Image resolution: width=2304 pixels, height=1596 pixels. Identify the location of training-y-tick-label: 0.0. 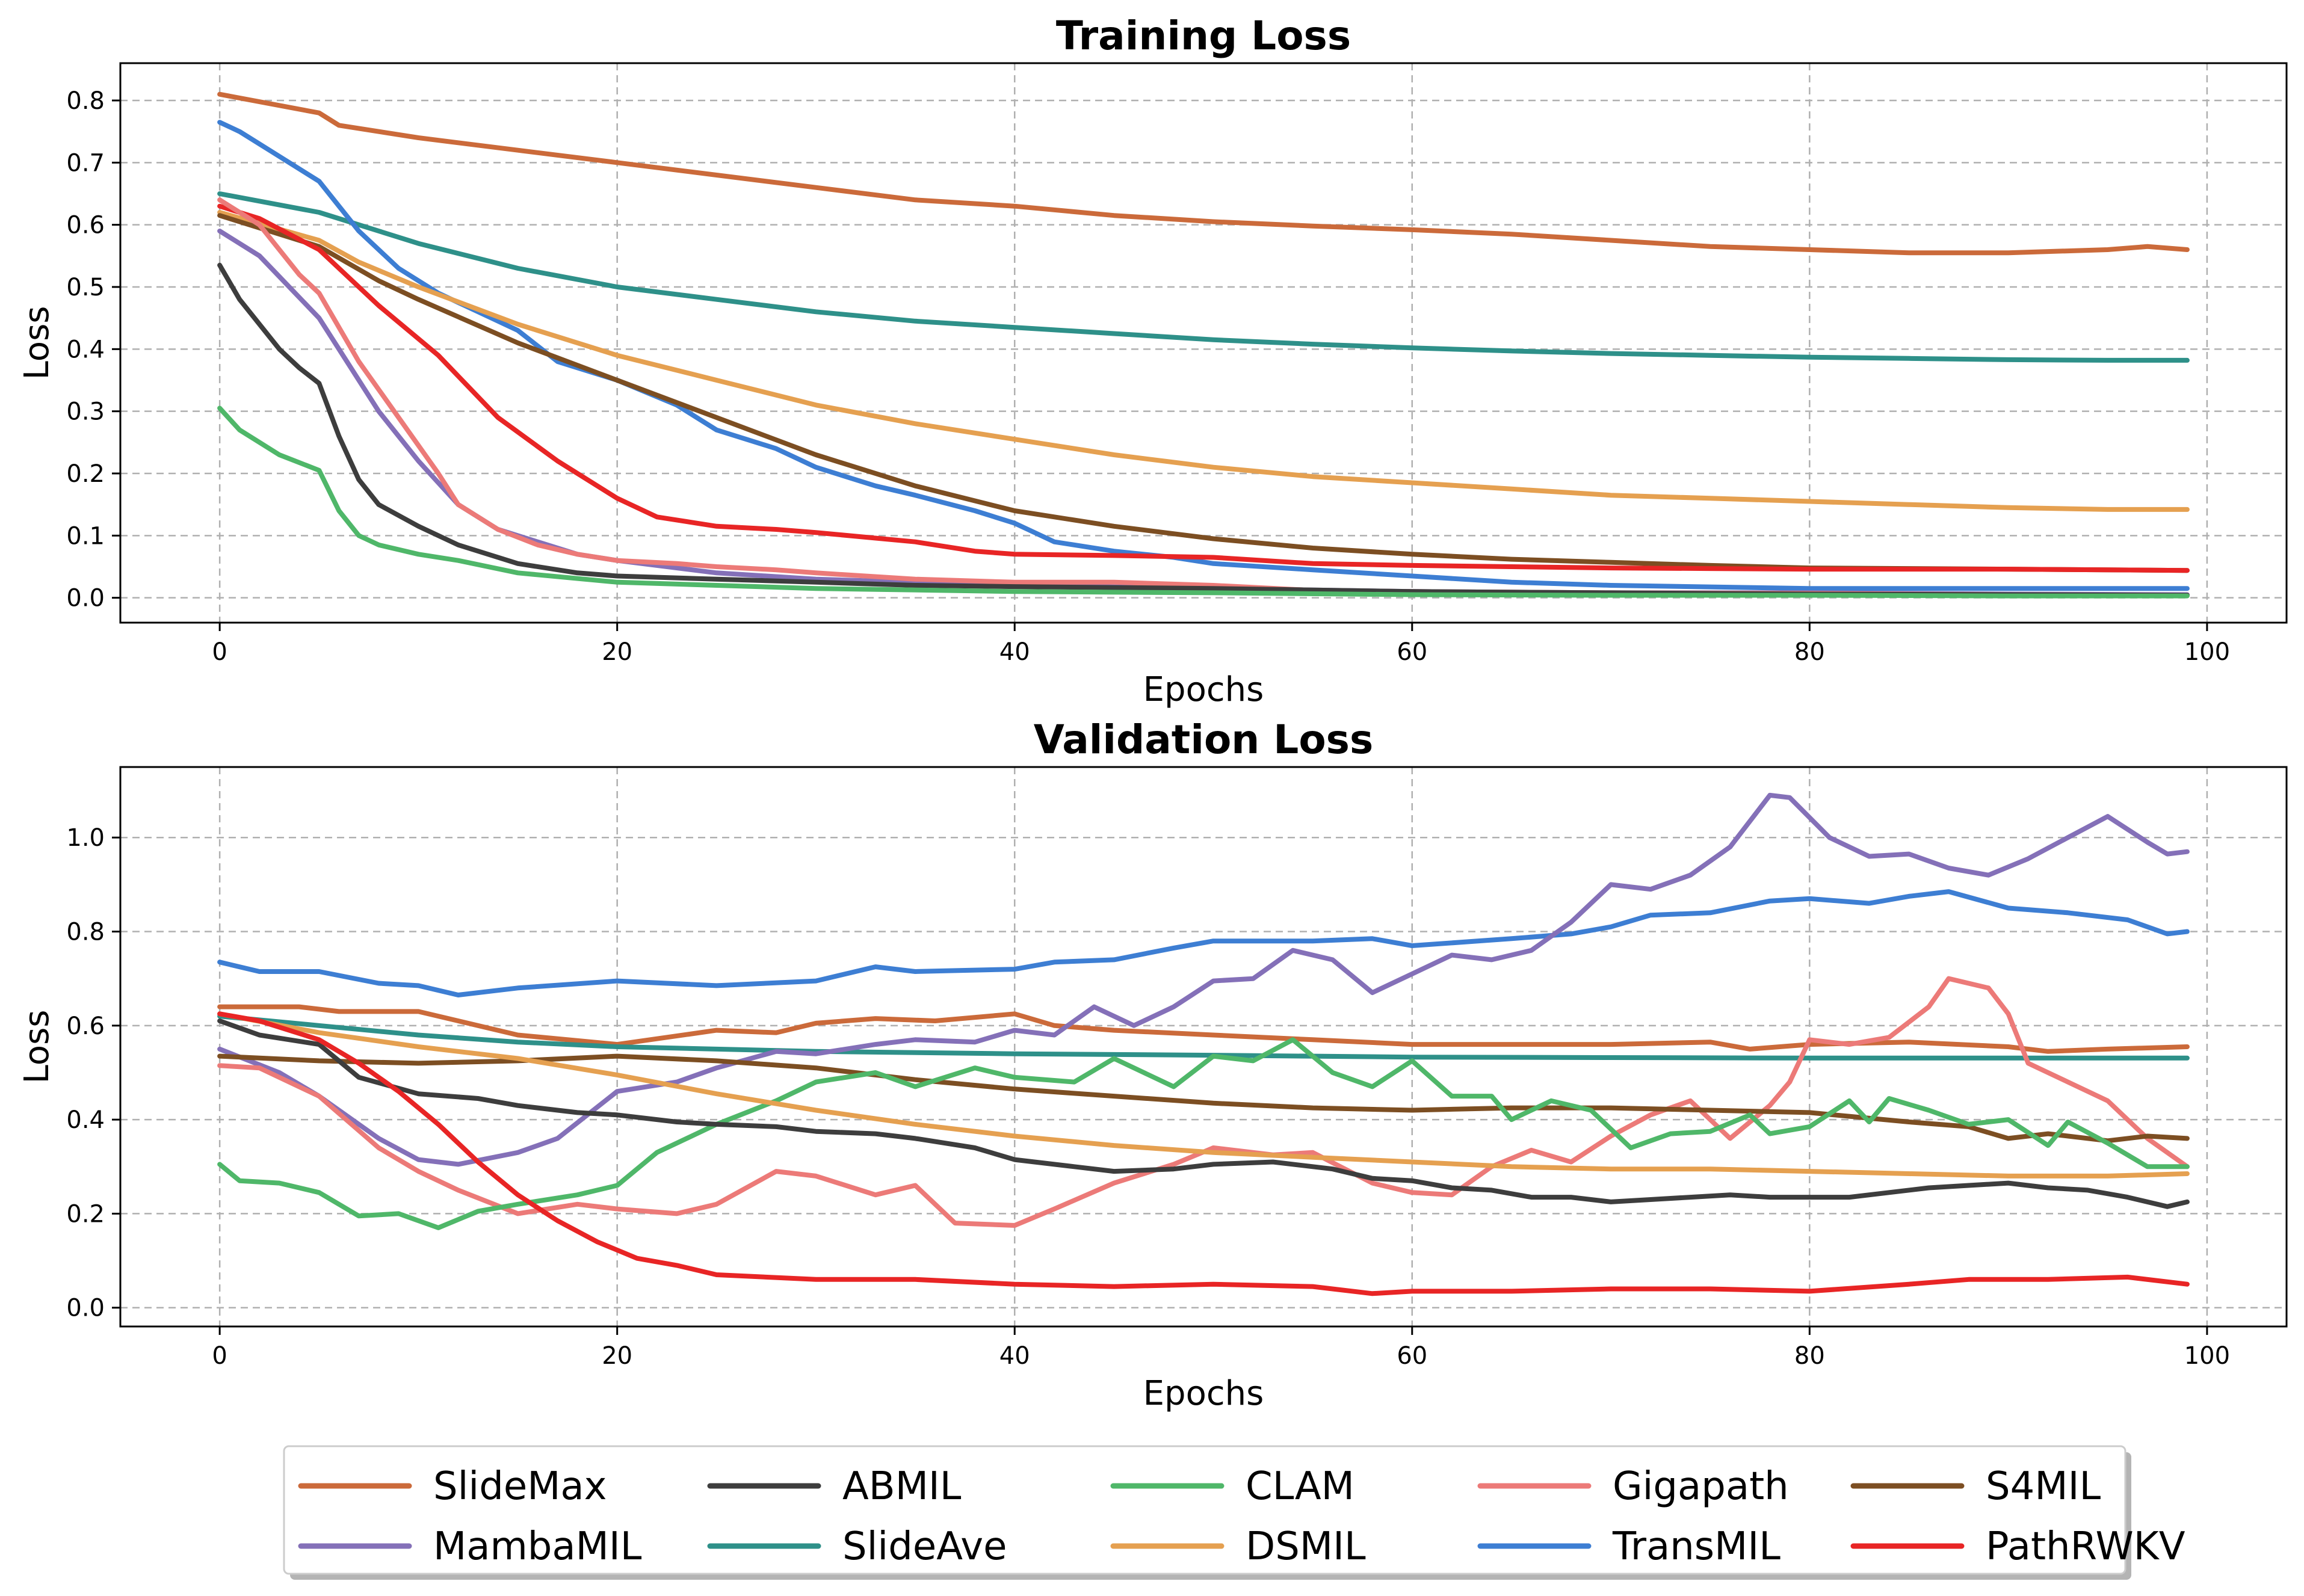
(85, 598).